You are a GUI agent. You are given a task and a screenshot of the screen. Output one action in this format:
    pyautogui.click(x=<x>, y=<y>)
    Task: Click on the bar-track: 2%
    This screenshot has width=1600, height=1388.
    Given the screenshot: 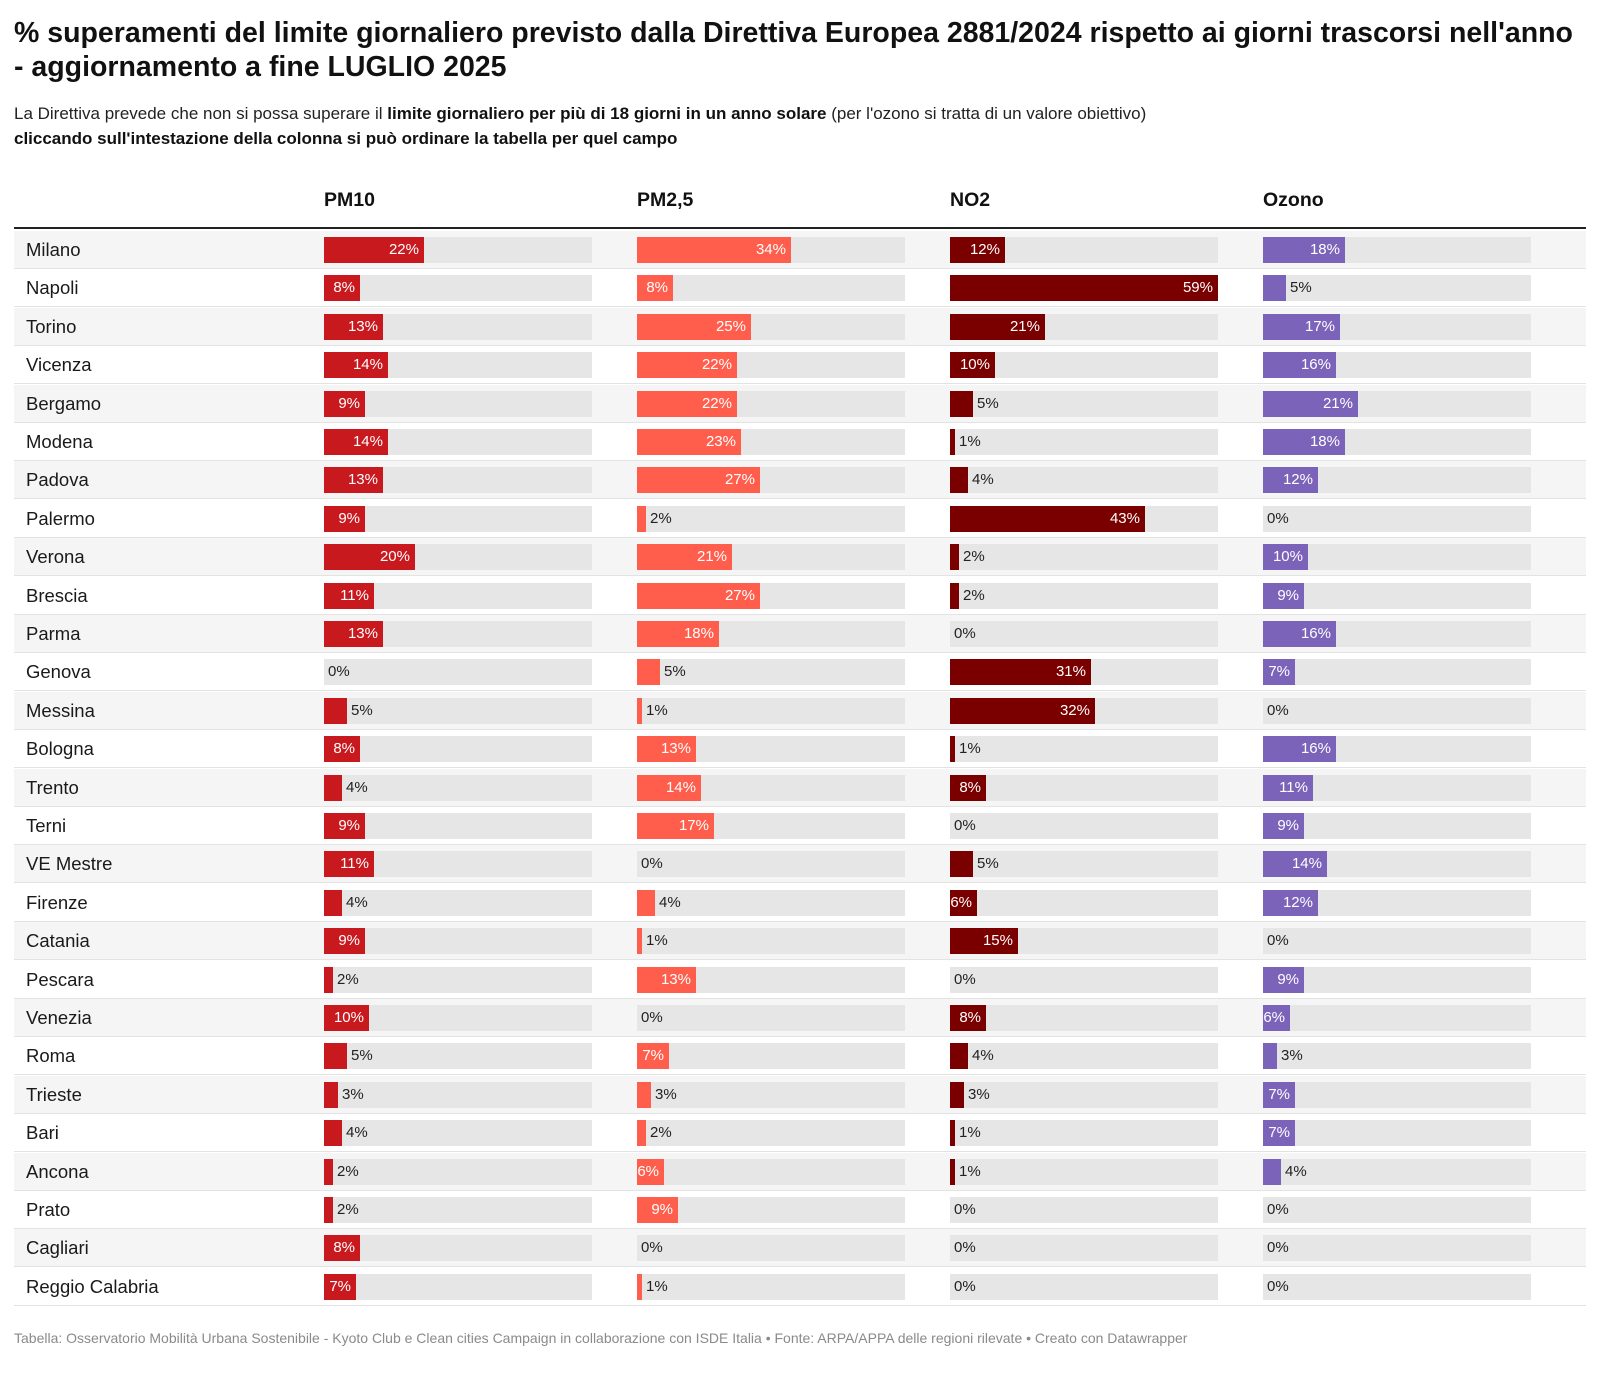 What is the action you would take?
    pyautogui.click(x=458, y=979)
    